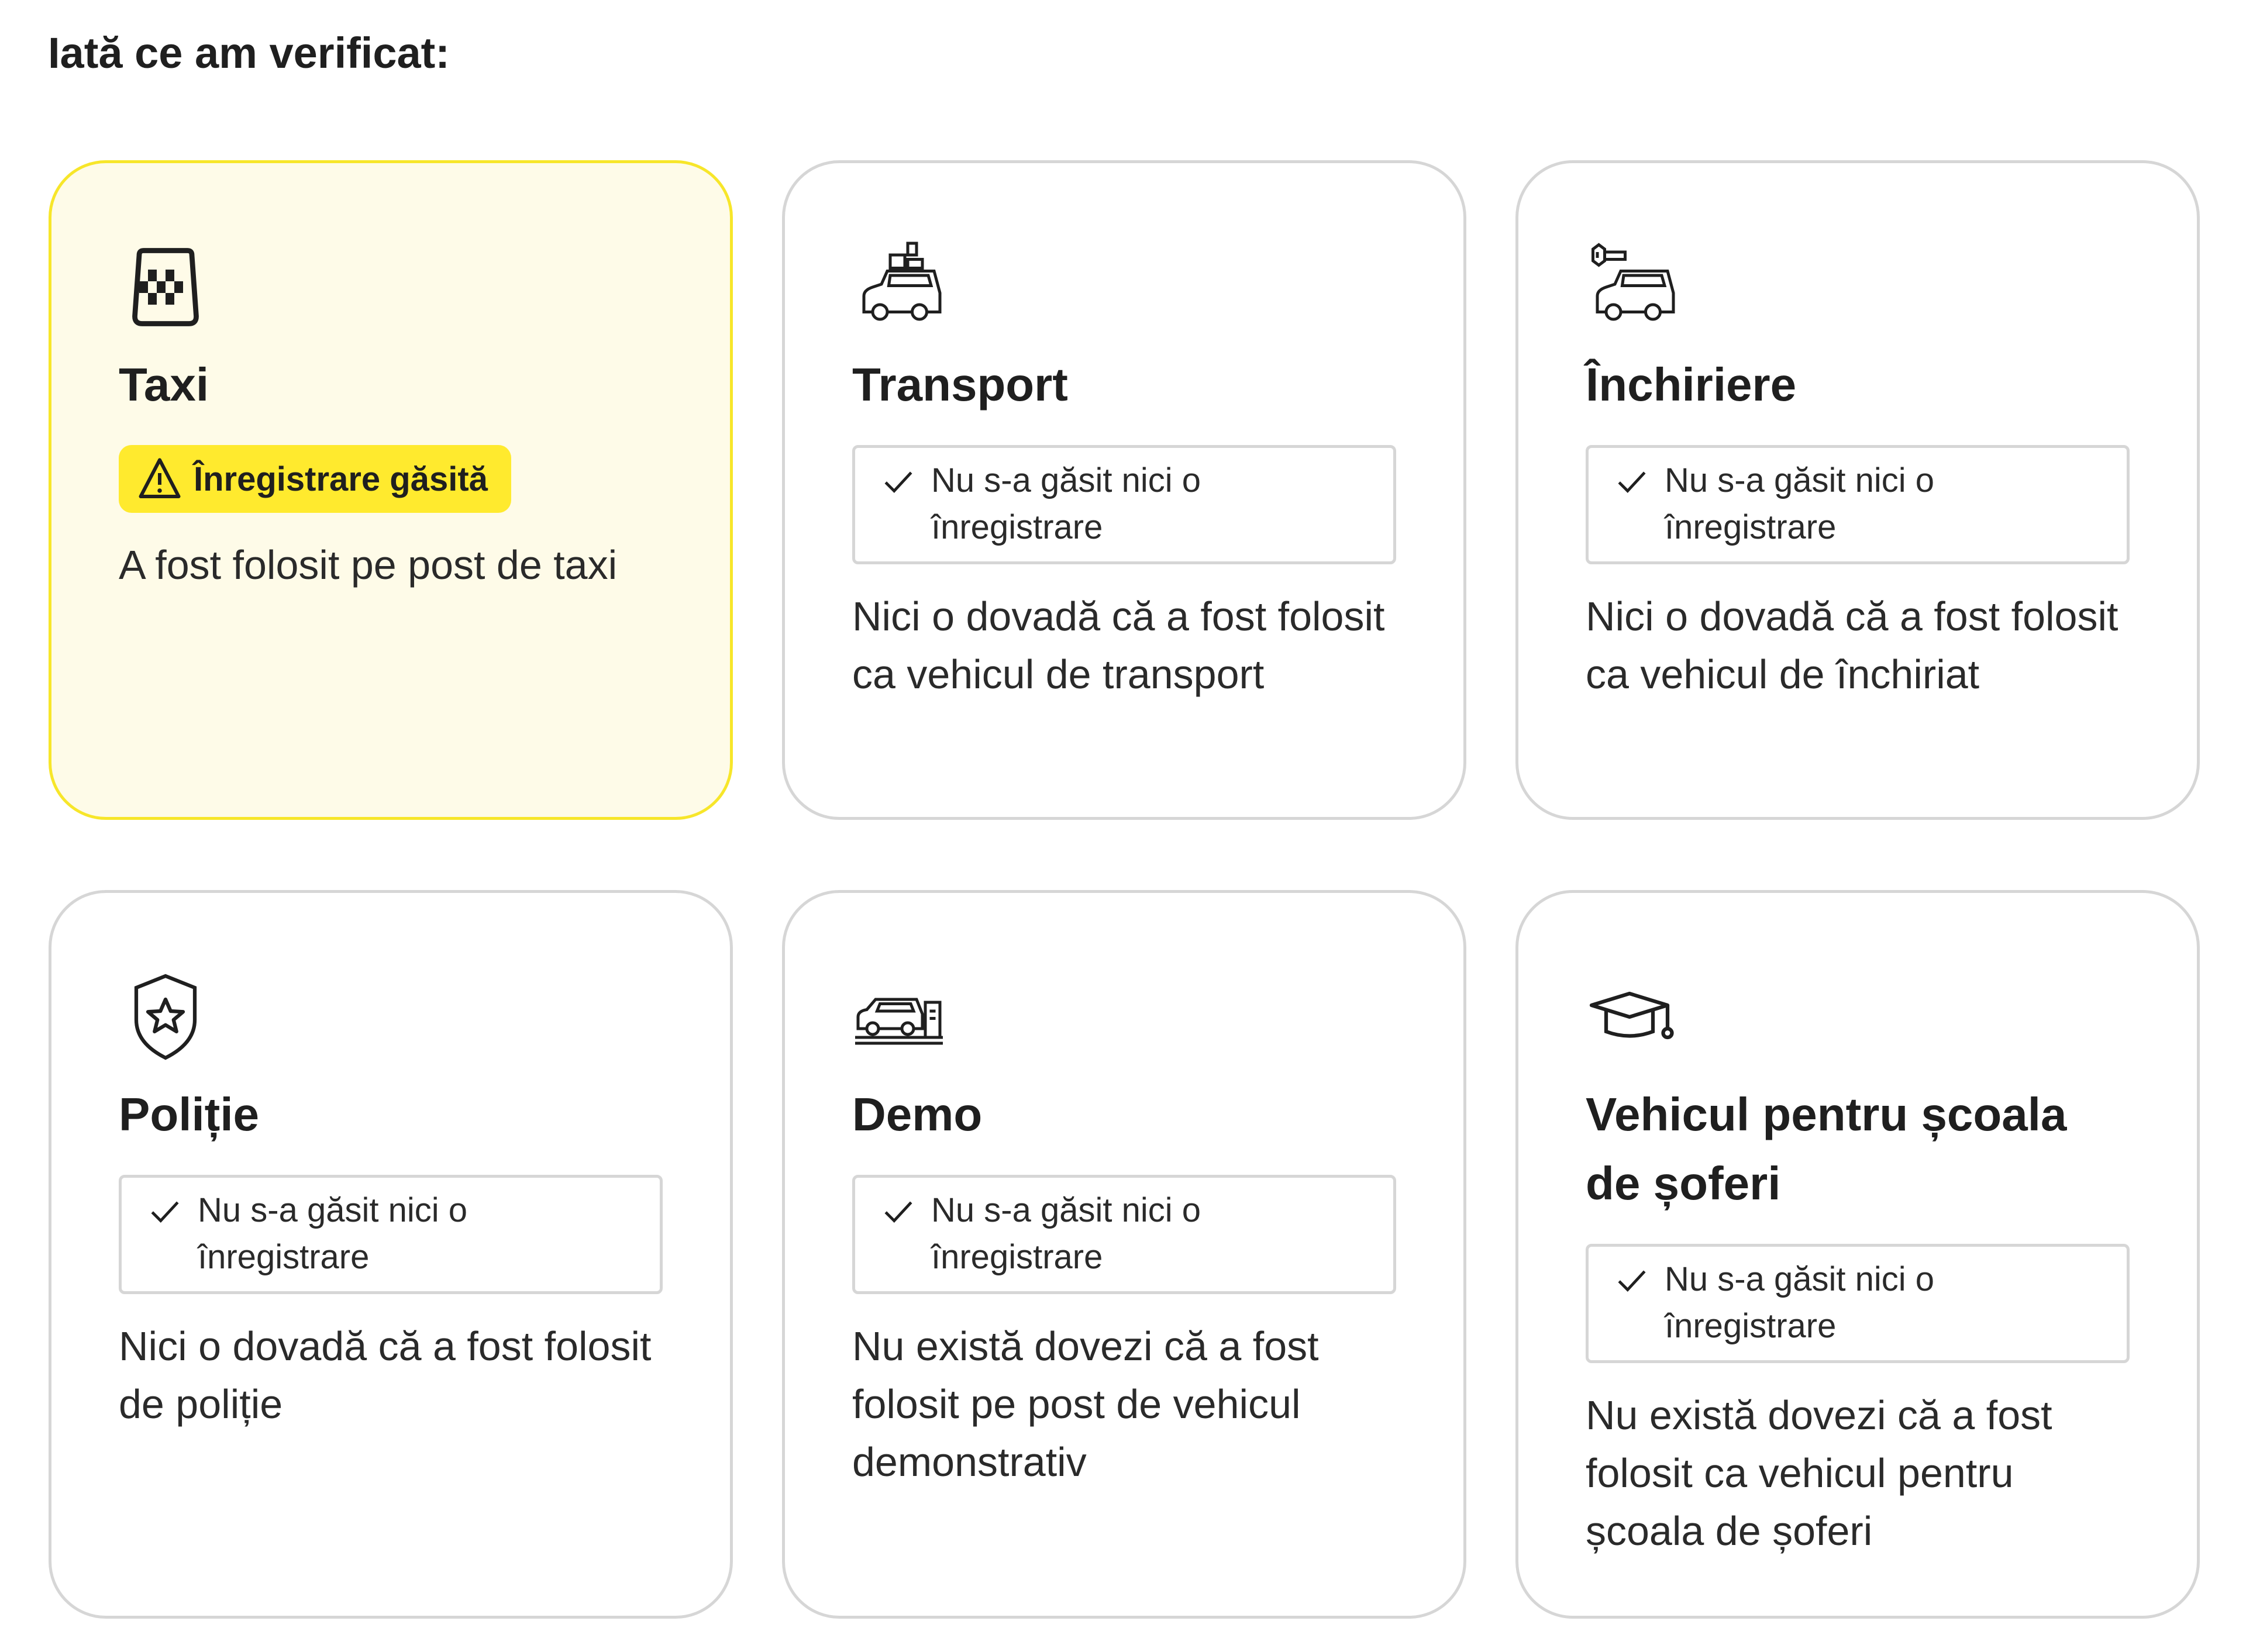  I want to click on police-shield-star-icon, so click(165, 1017).